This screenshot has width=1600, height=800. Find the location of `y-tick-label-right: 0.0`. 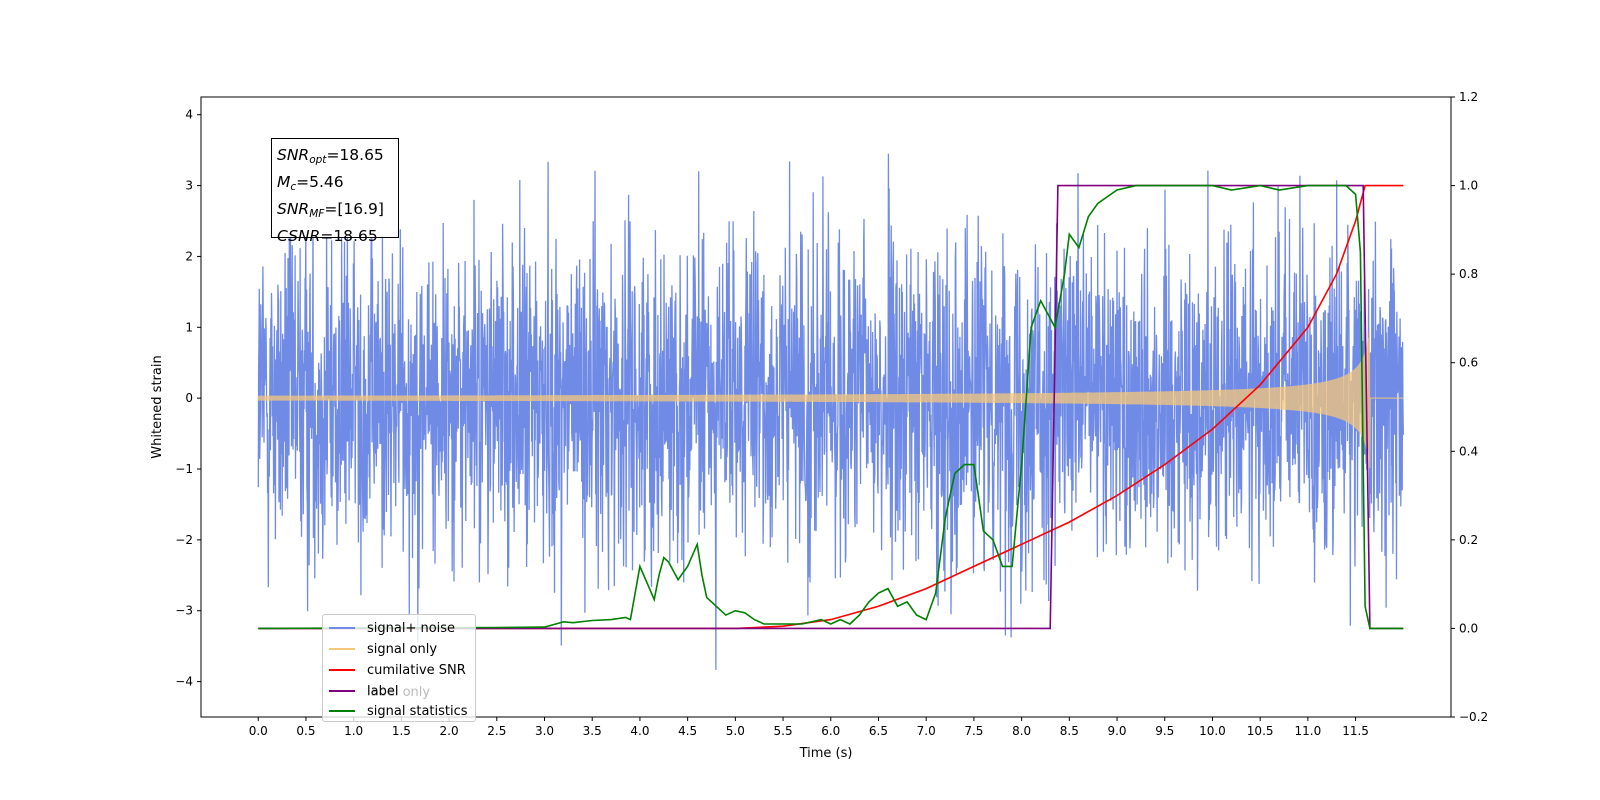

y-tick-label-right: 0.0 is located at coordinates (1468, 628).